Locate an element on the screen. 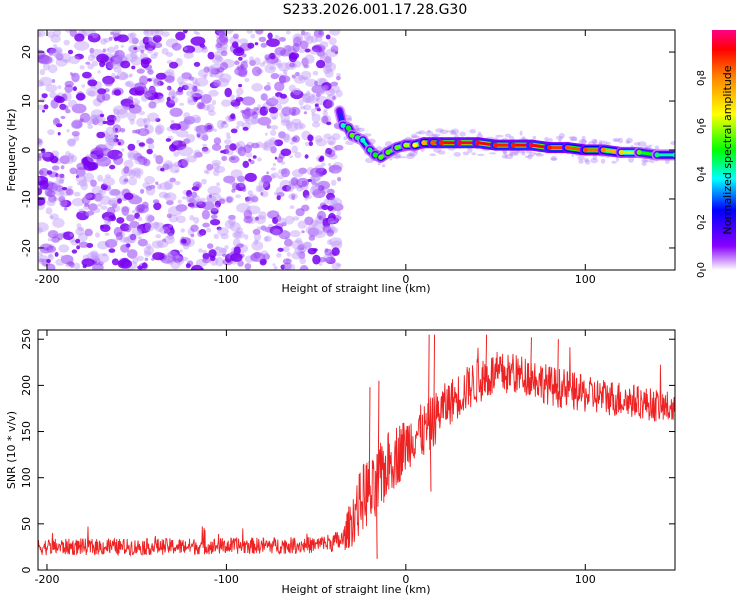 The height and width of the screenshot is (600, 750). y-tick-label: 50 is located at coordinates (26, 524).